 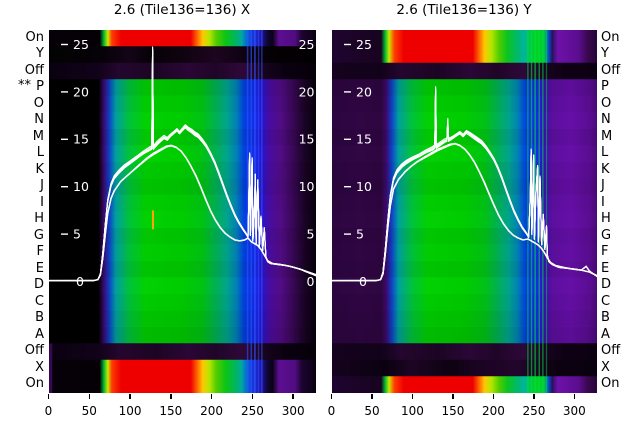 I want to click on row-label: K, so click(x=39, y=169).